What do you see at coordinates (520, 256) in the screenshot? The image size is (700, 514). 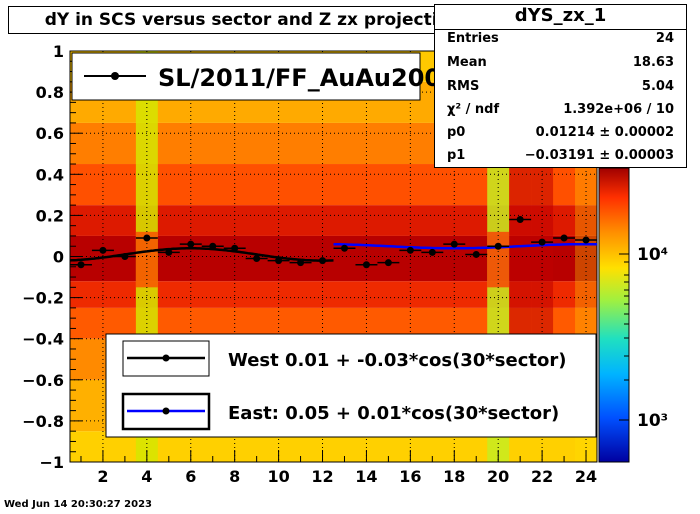 I see `heatmap-column` at bounding box center [520, 256].